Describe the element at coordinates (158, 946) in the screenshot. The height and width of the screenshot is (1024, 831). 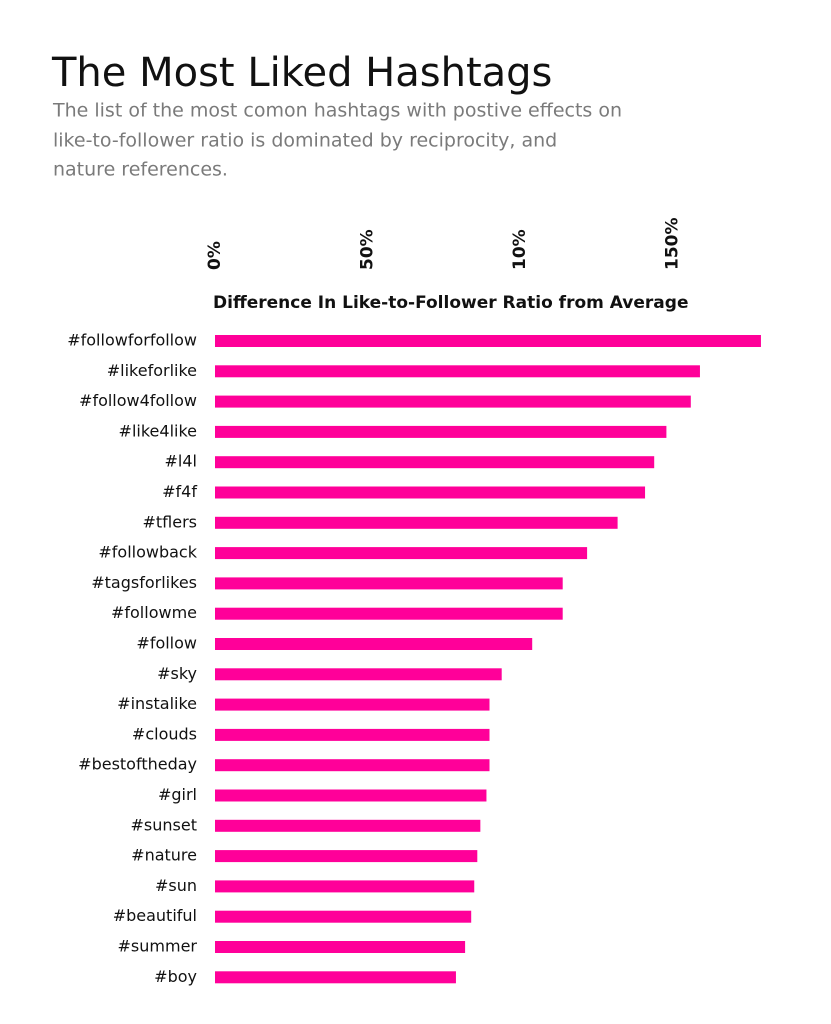
I see `y-tick-label: #summer` at that location.